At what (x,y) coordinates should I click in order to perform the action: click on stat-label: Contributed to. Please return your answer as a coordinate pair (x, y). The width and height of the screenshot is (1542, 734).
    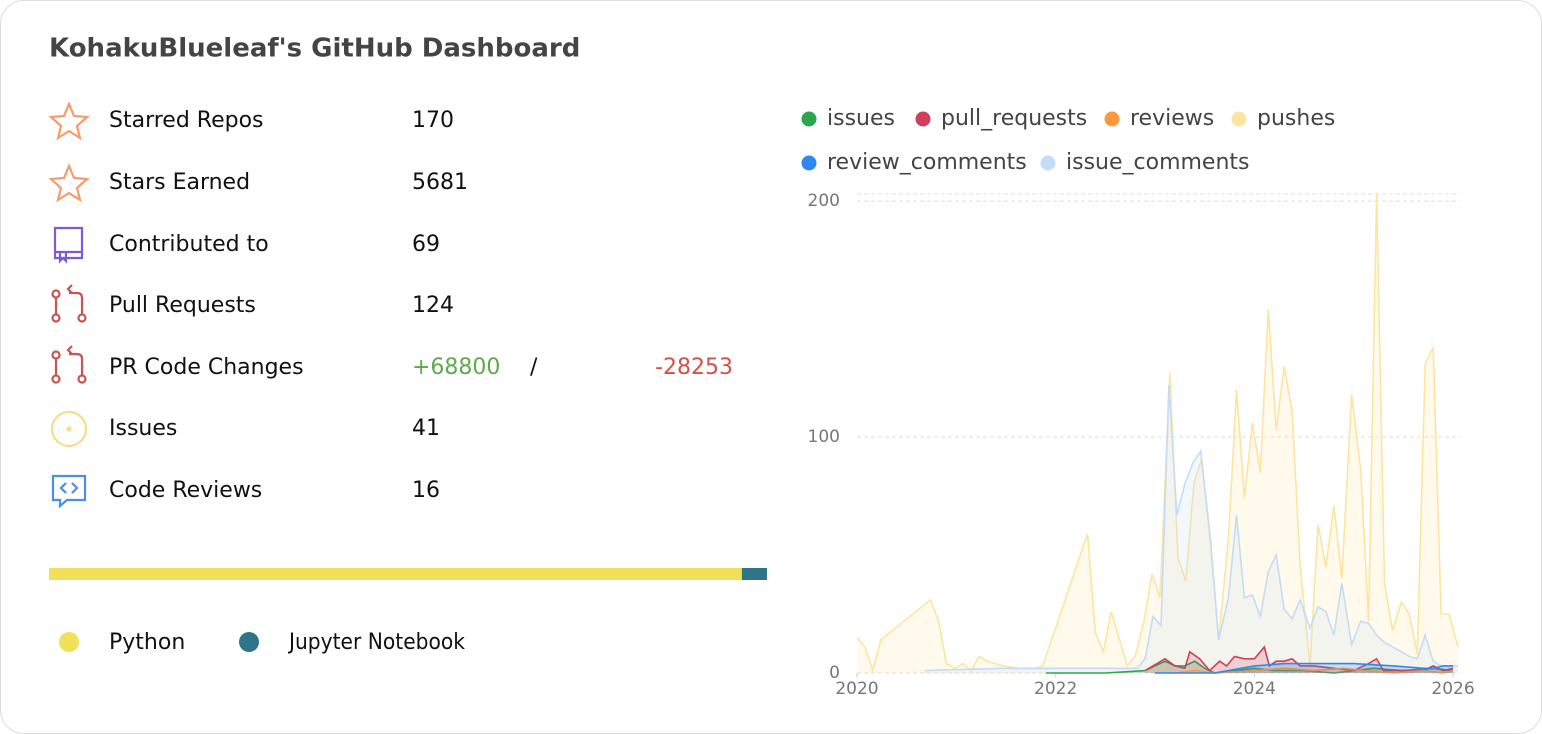
    Looking at the image, I should click on (189, 244).